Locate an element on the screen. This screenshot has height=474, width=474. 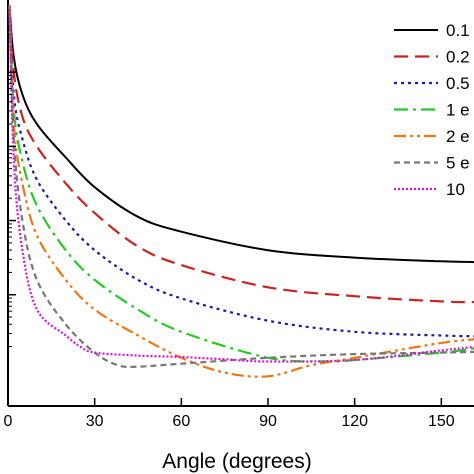
x-tick-label: 120 is located at coordinates (354, 421).